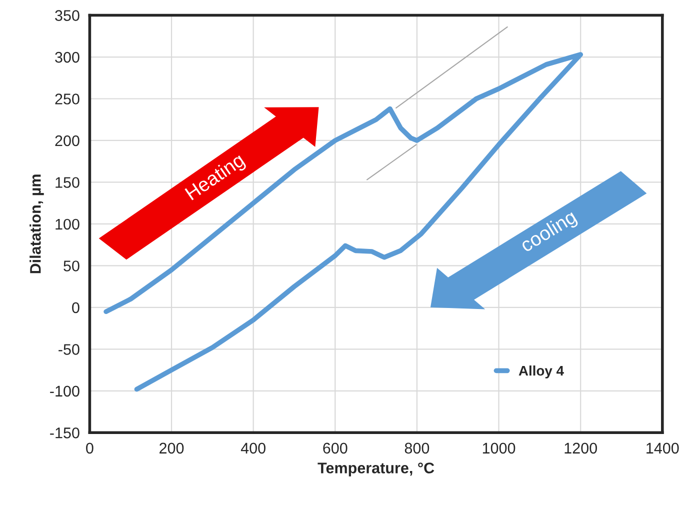 This screenshot has height=509, width=690. I want to click on y-tick-label: -50, so click(69, 349).